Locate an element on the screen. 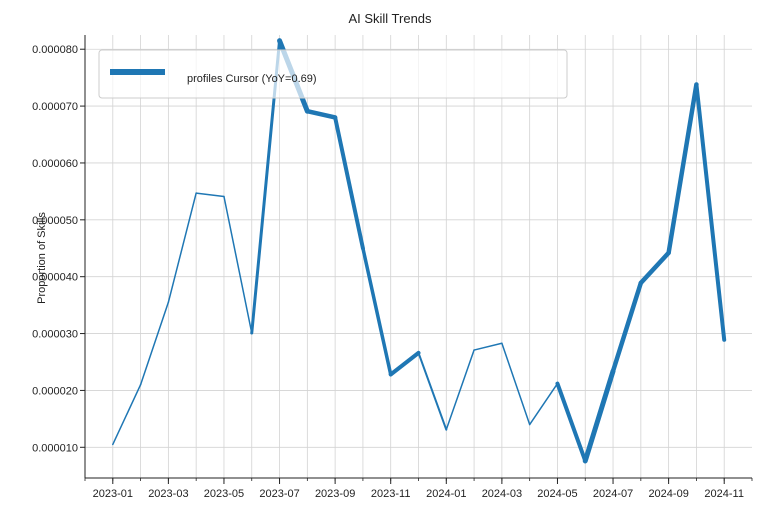 The image size is (780, 524). x-tick-label: 2023-01 is located at coordinates (113, 494).